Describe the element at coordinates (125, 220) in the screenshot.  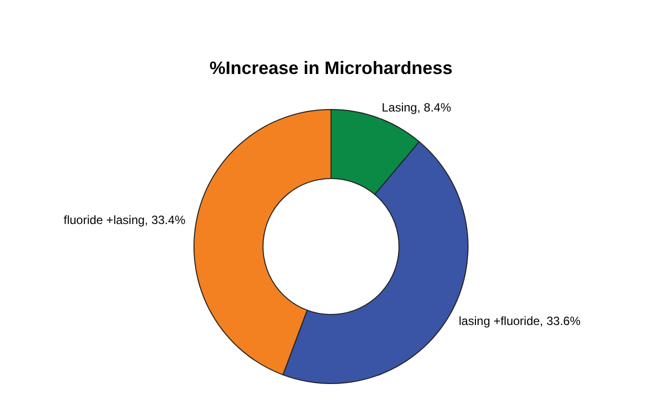
I see `slice-label: fluoride +lasing, 33.4%` at that location.